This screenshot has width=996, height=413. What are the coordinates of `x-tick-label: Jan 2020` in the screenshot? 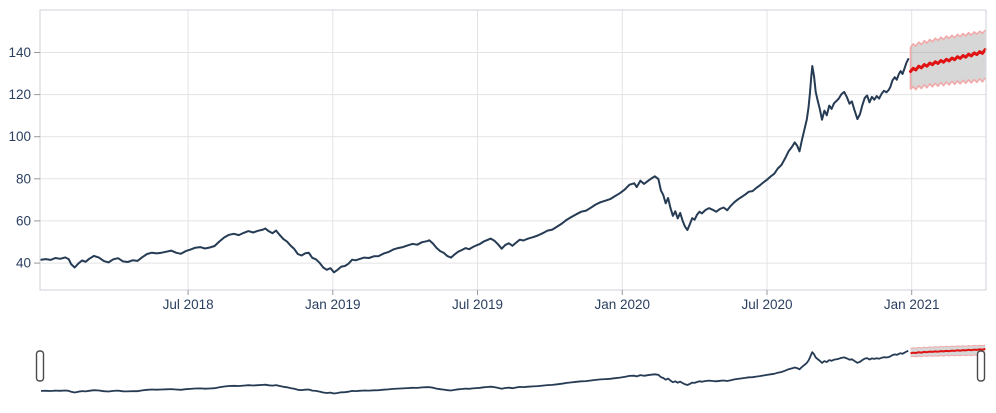 It's located at (623, 304).